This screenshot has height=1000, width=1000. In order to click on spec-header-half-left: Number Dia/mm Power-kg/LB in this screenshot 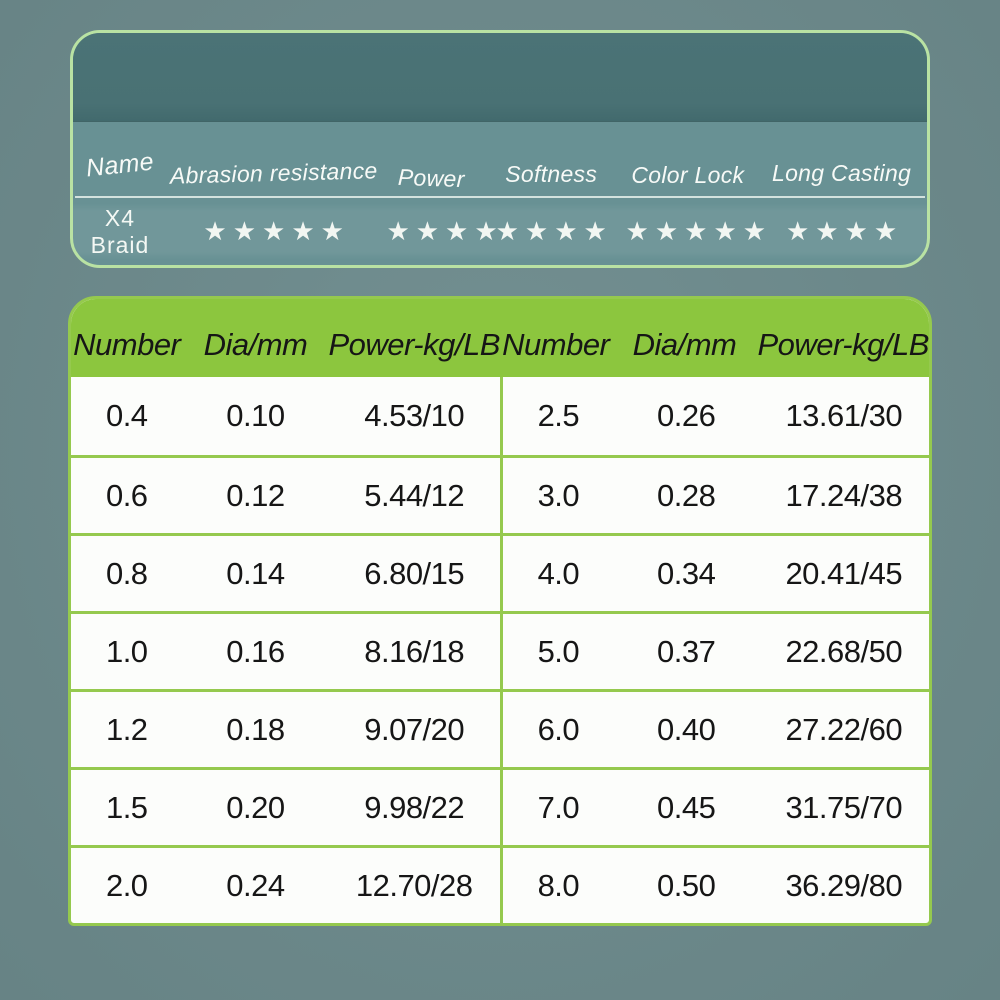, I will do `click(285, 345)`.